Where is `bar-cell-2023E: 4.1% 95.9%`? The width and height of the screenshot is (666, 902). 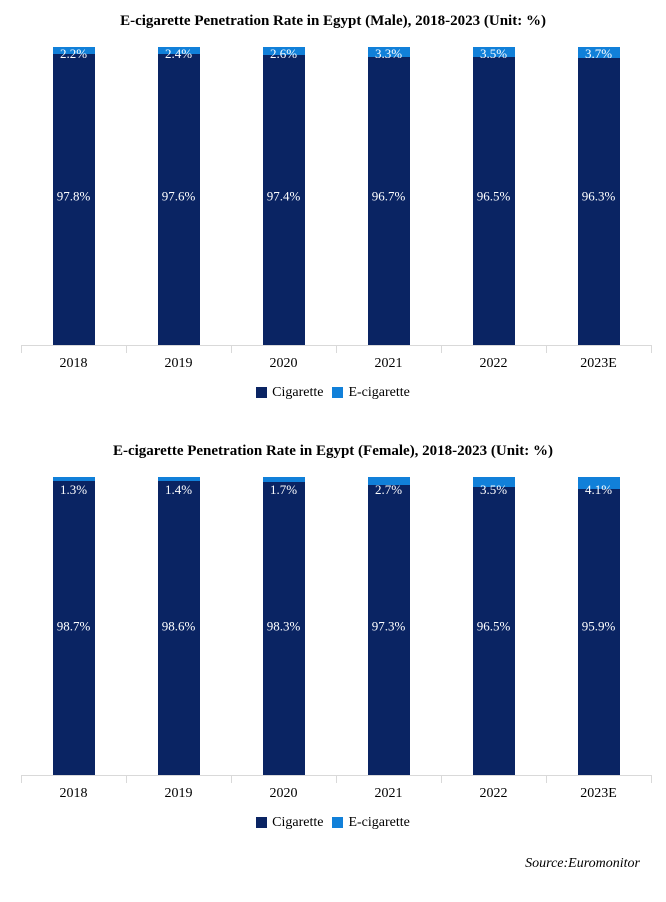 bar-cell-2023E: 4.1% 95.9% is located at coordinates (598, 626).